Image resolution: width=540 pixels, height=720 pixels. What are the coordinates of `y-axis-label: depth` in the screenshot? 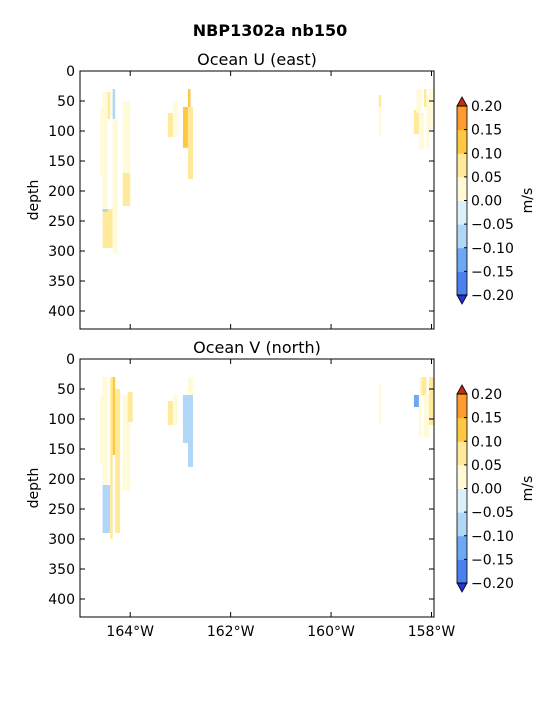 It's located at (34, 200).